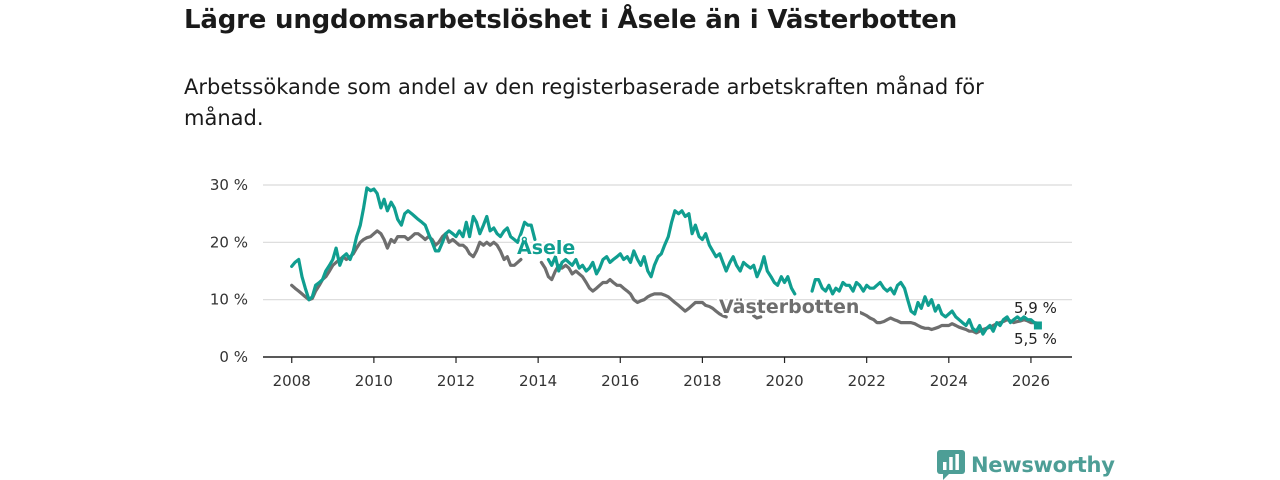 The height and width of the screenshot is (480, 1280). What do you see at coordinates (620, 381) in the screenshot?
I see `x-tick-label: 2016` at bounding box center [620, 381].